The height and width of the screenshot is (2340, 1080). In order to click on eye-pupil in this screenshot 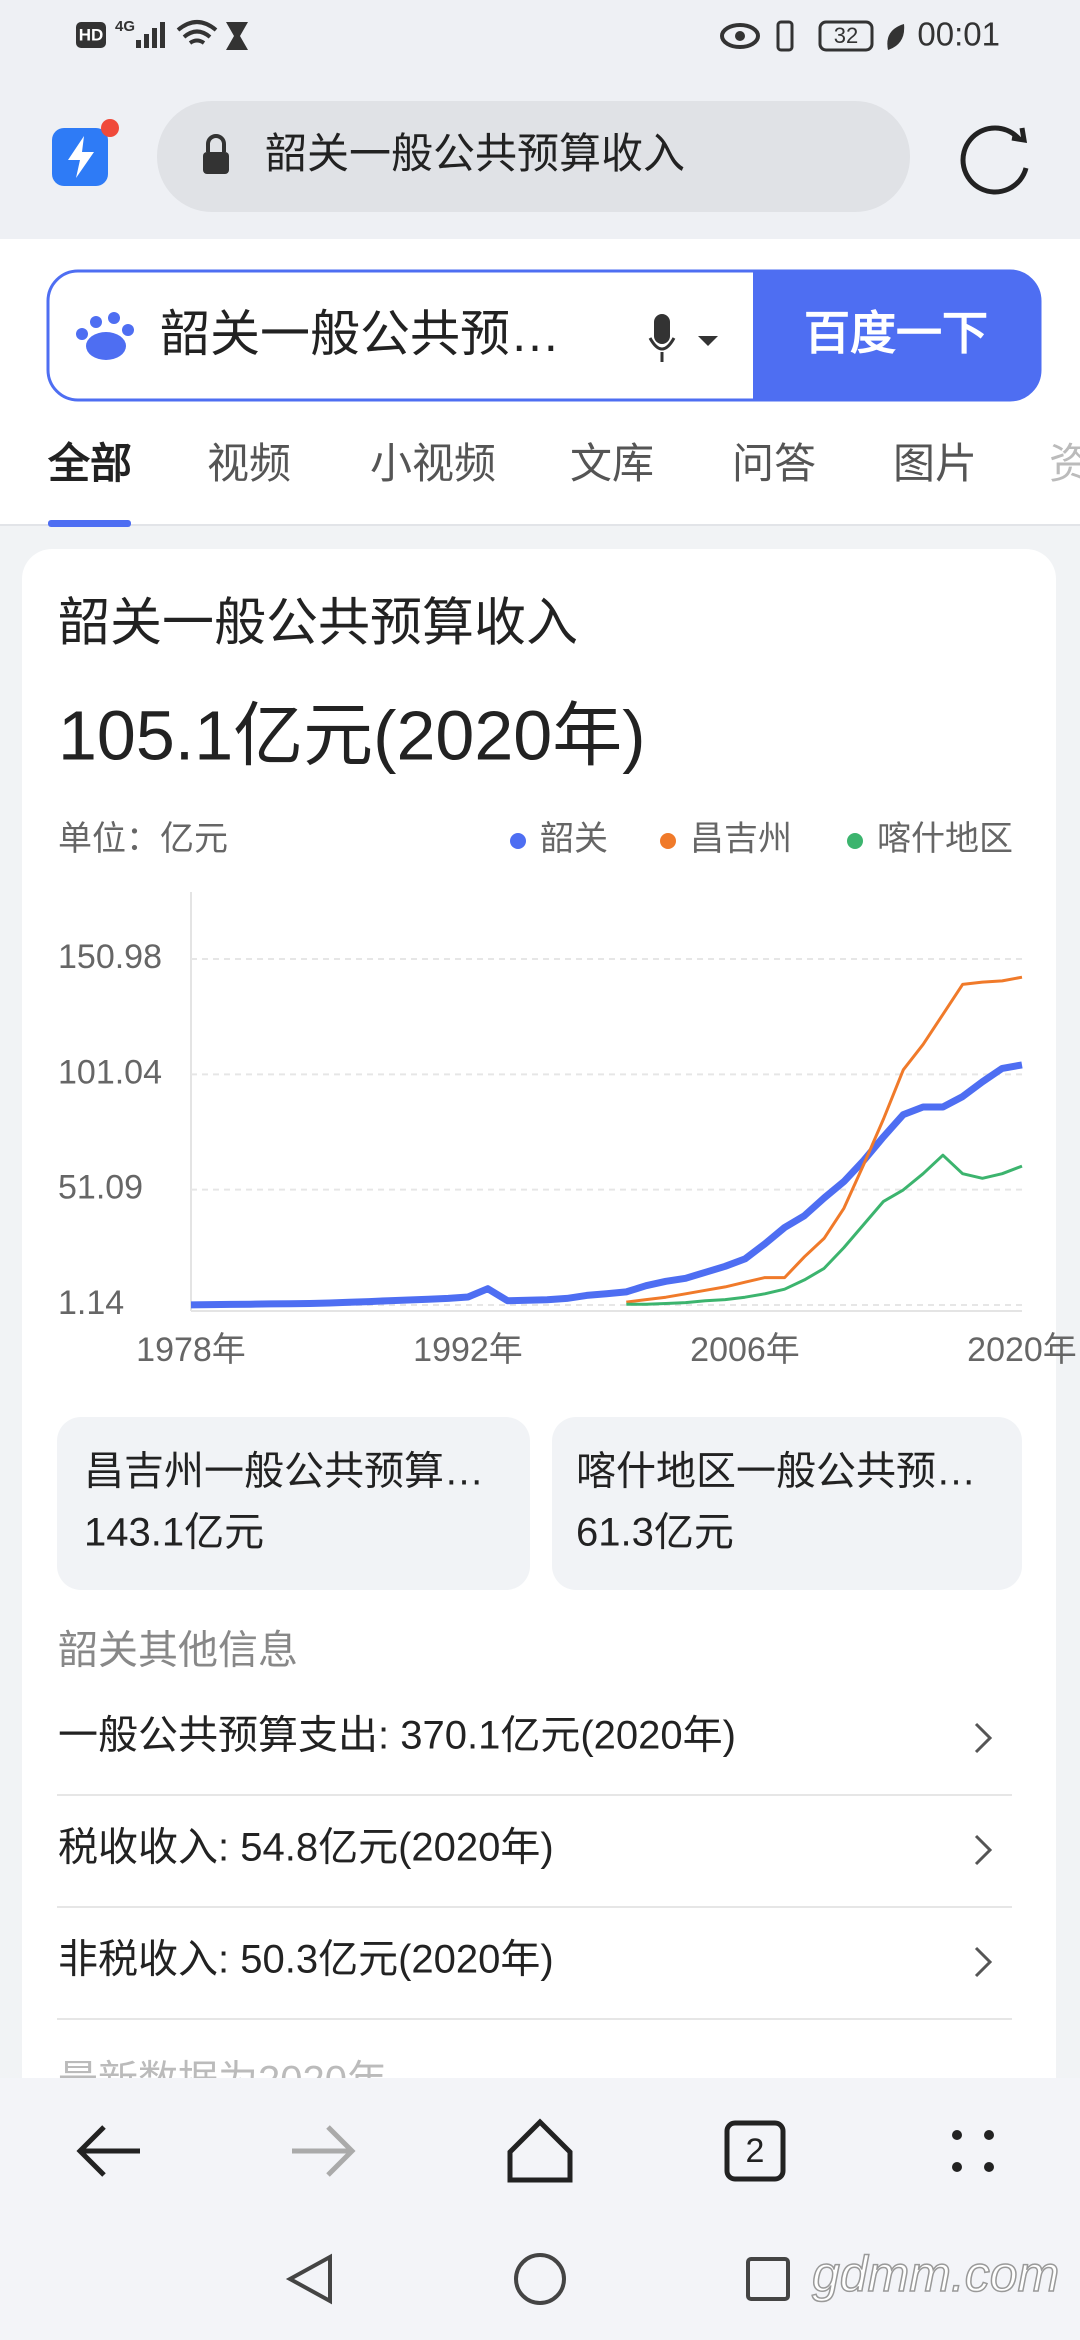, I will do `click(740, 36)`.